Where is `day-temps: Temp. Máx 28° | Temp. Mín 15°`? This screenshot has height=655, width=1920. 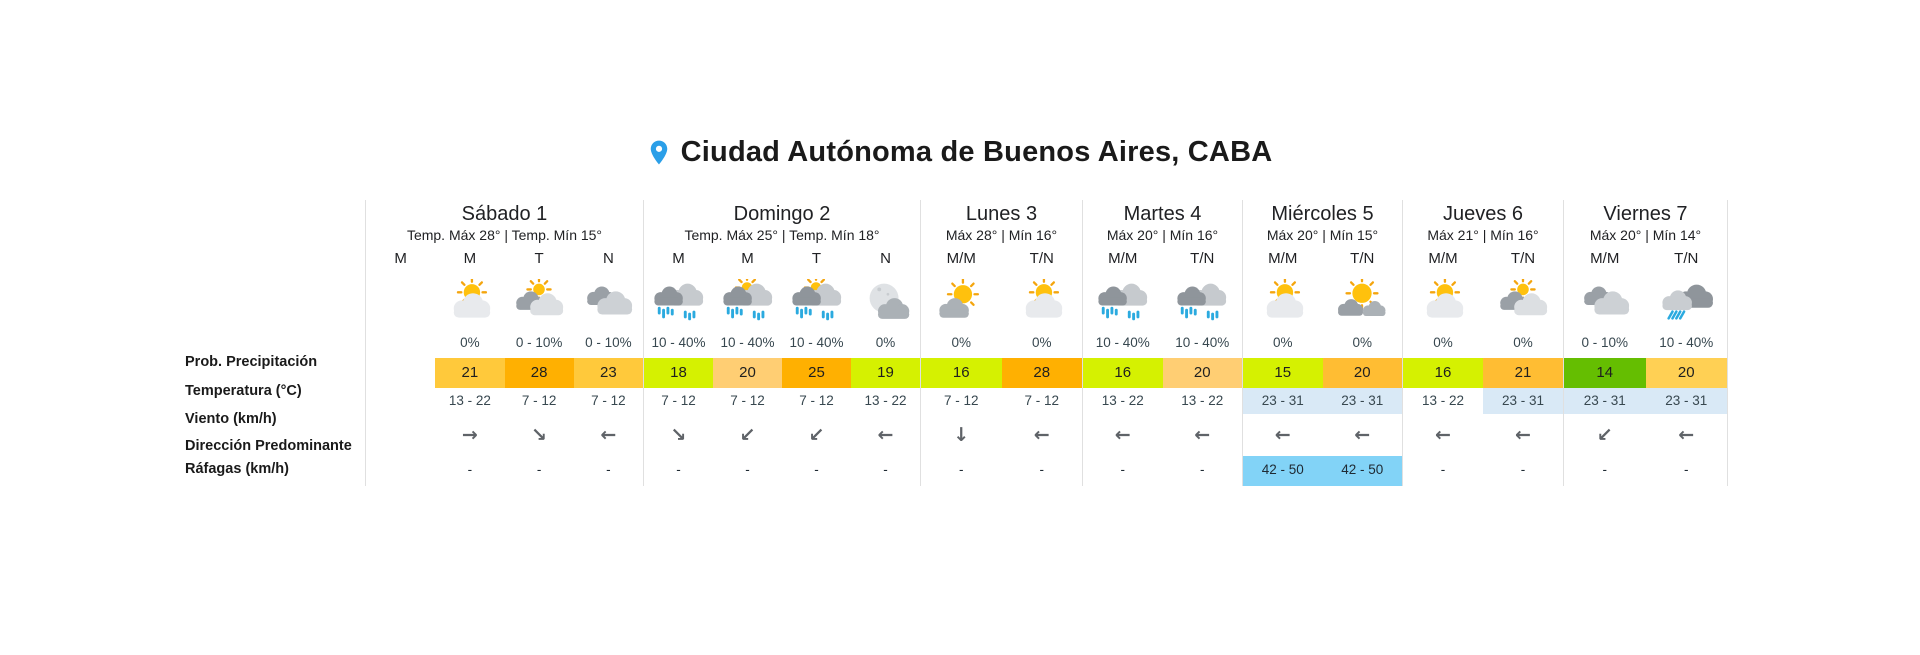 day-temps: Temp. Máx 28° | Temp. Mín 15° is located at coordinates (504, 235).